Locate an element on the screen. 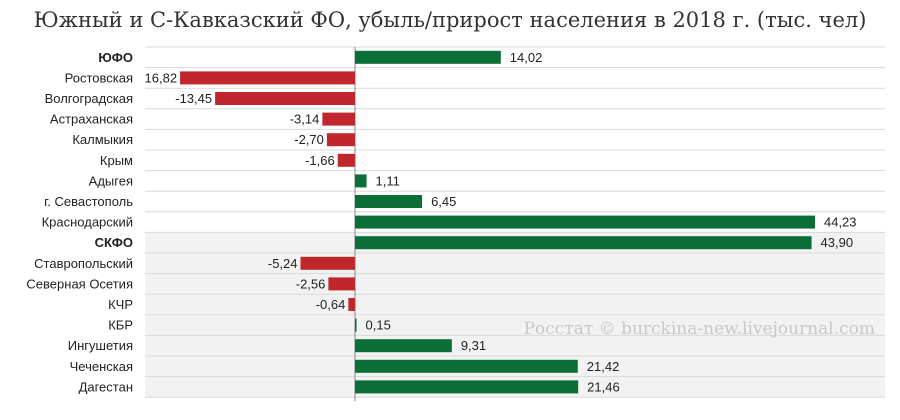  value-label: 21,46 is located at coordinates (603, 386).